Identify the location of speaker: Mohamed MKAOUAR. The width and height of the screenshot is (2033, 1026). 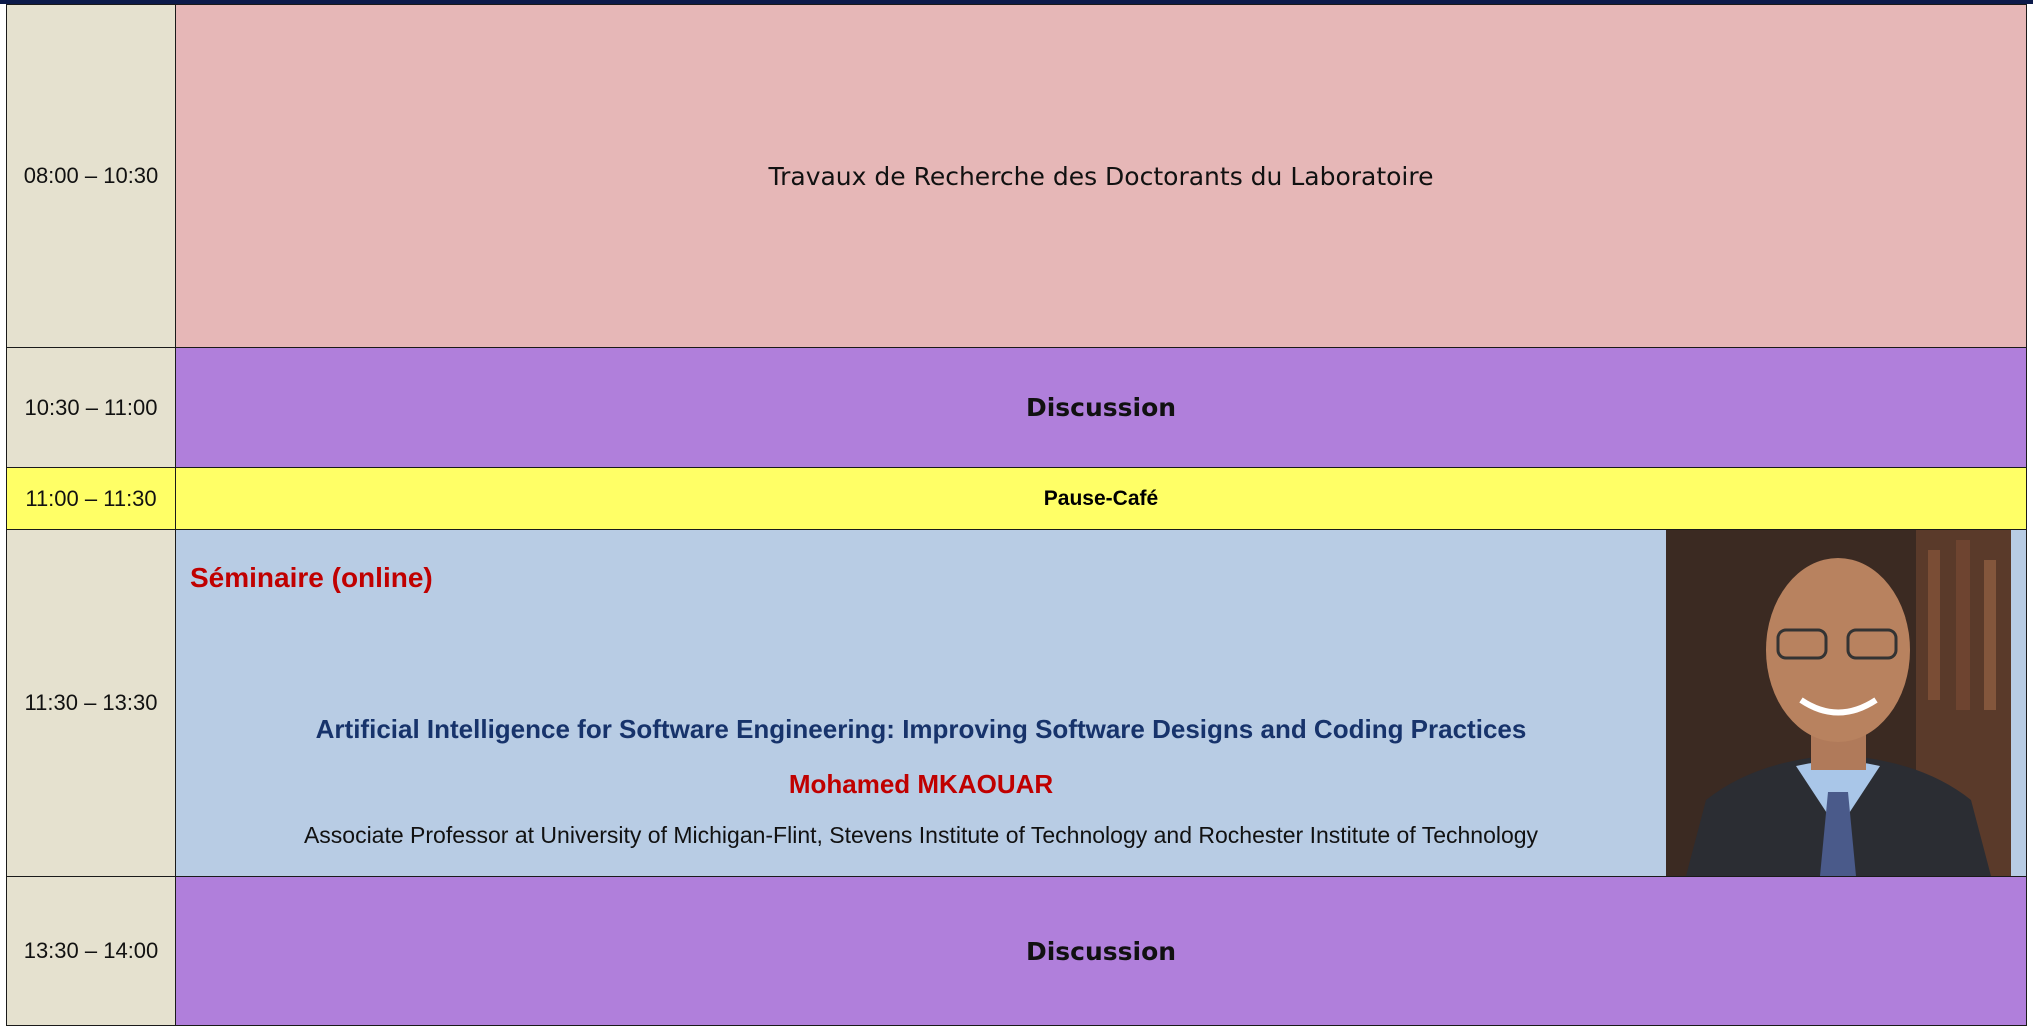
(921, 784).